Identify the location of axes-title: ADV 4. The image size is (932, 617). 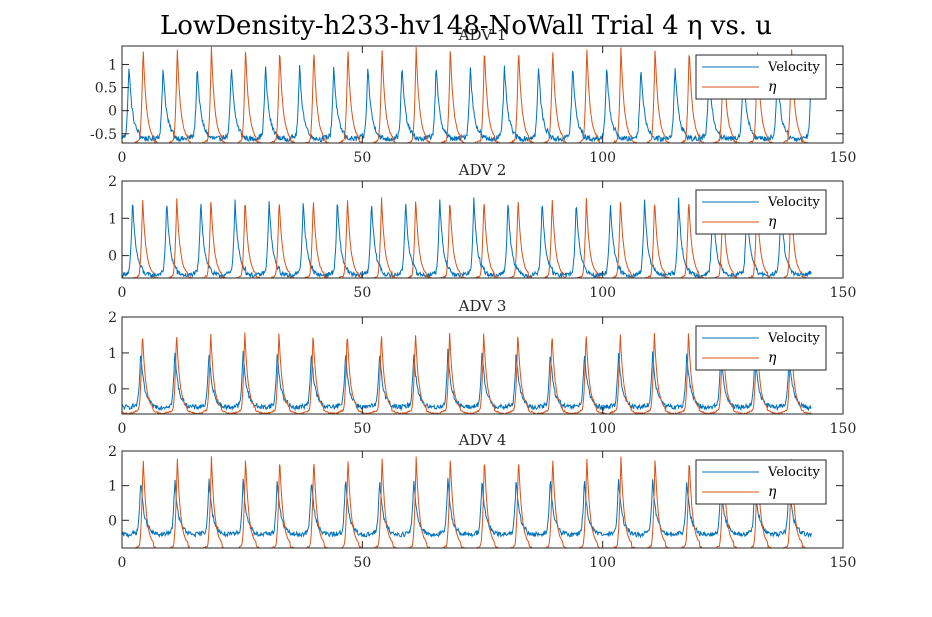
(482, 440).